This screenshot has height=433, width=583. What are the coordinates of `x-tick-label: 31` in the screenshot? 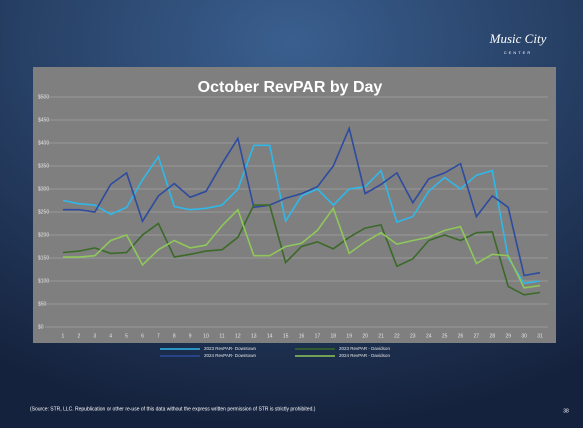 It's located at (540, 336).